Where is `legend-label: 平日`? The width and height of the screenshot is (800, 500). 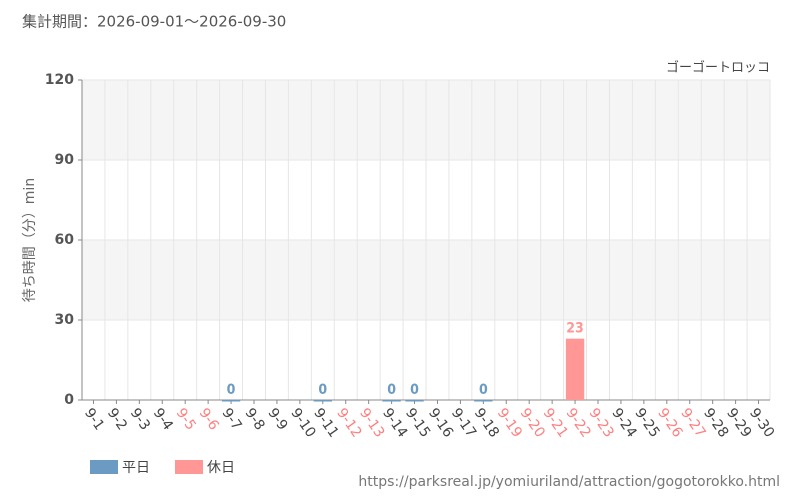
legend-label: 平日 is located at coordinates (136, 468).